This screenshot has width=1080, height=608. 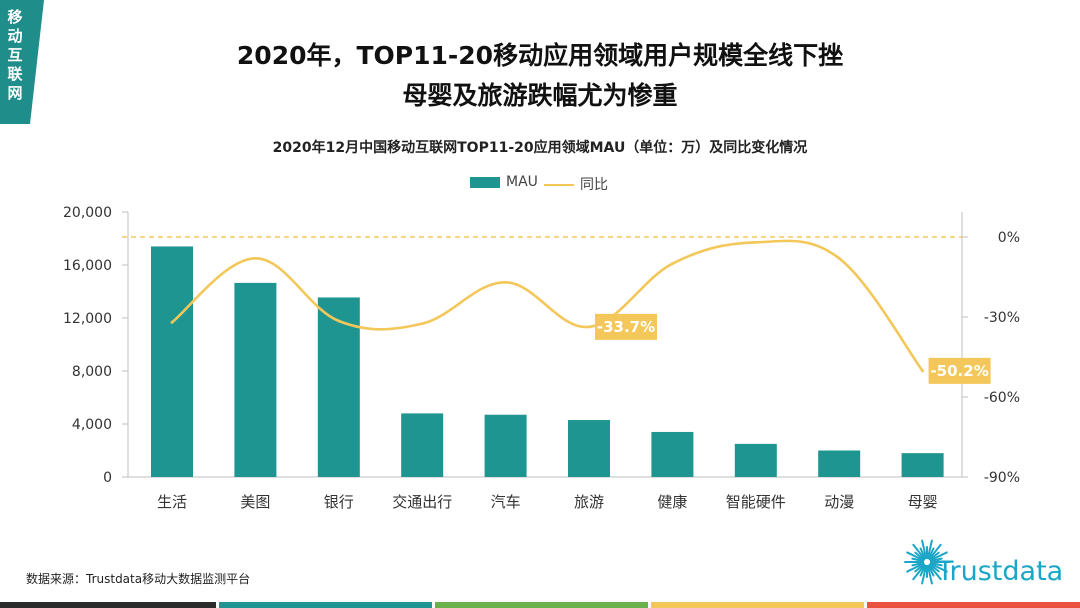 What do you see at coordinates (422, 324) in the screenshot?
I see `yoy-point-交通出行` at bounding box center [422, 324].